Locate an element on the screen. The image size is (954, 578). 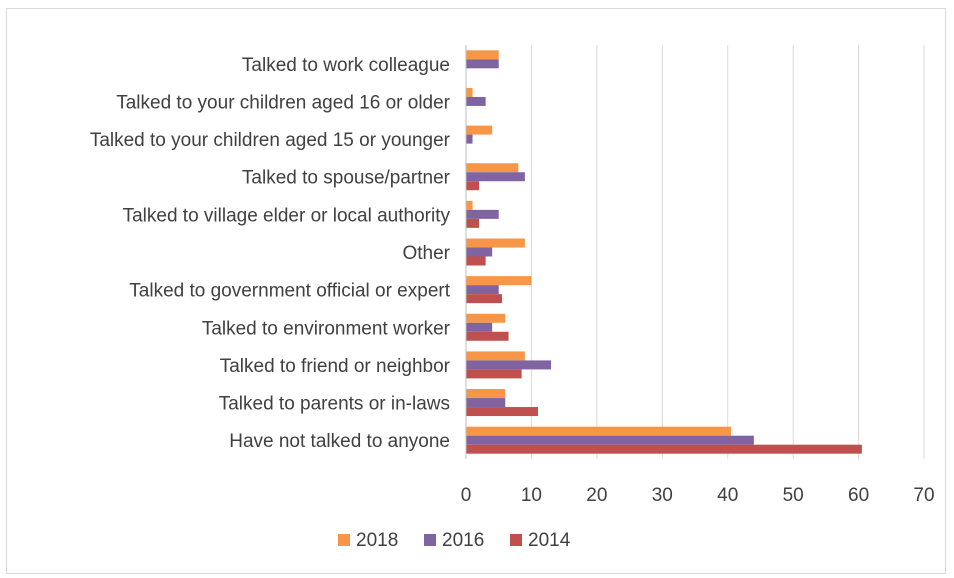
x-tick-label: 20 is located at coordinates (596, 495).